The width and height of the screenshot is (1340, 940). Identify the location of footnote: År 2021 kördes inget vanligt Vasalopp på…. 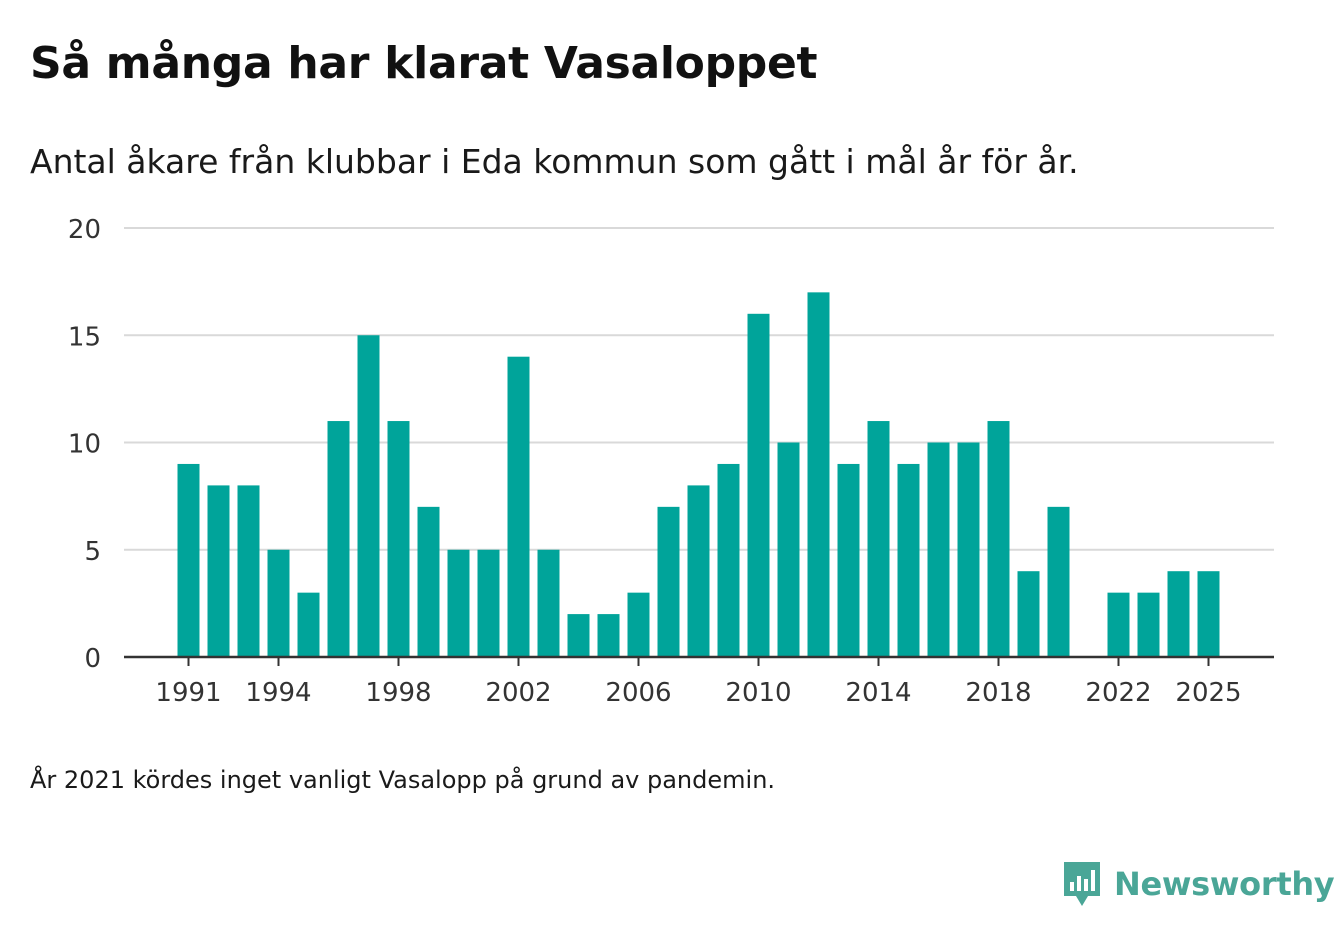
(403, 780).